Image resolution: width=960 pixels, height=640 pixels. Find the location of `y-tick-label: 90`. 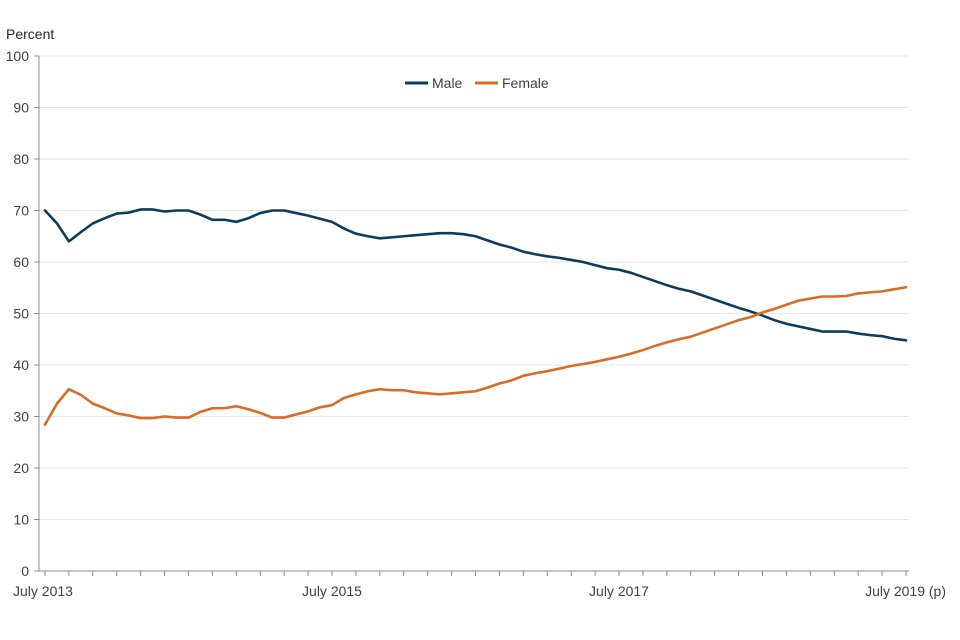

y-tick-label: 90 is located at coordinates (21, 108).